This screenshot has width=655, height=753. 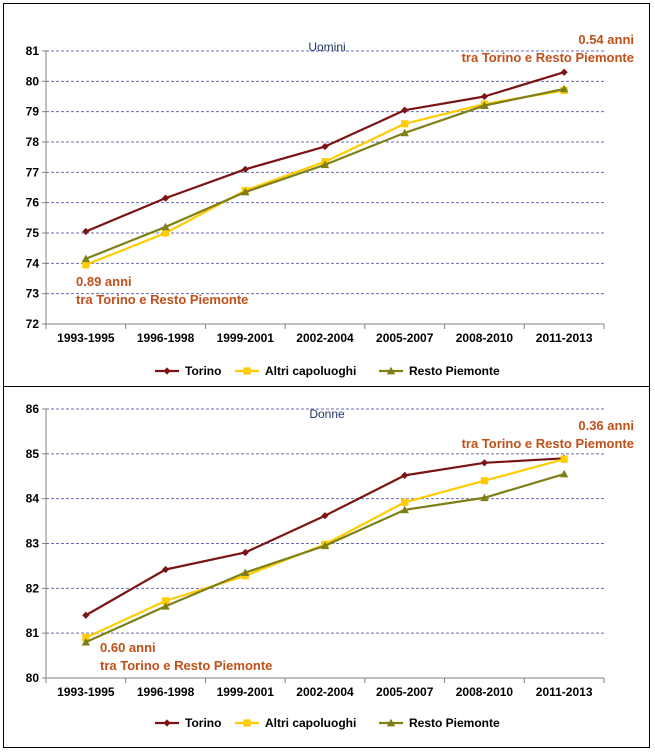 What do you see at coordinates (564, 692) in the screenshot?
I see `donne-x-tick-label: 2011-2013` at bounding box center [564, 692].